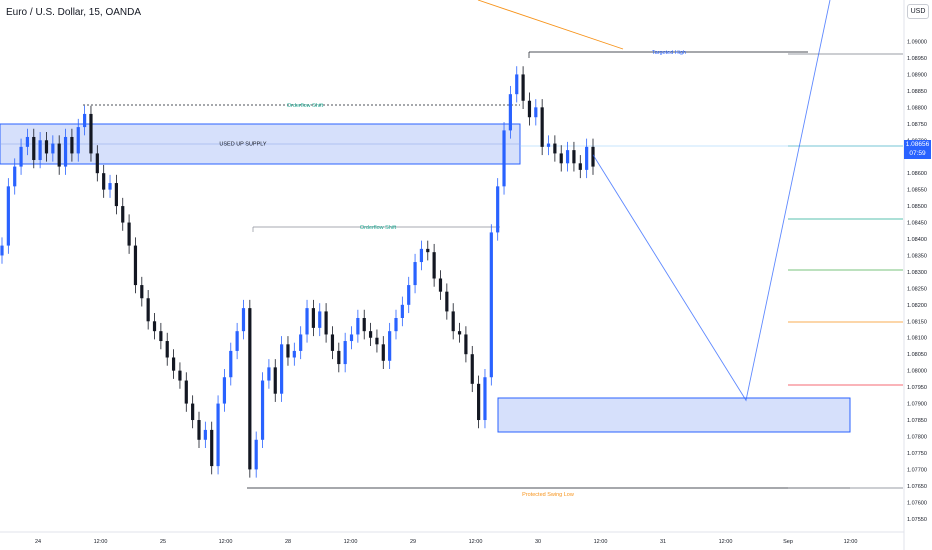 The image size is (932, 550). I want to click on price-tick-label: 1.08300, so click(917, 273).